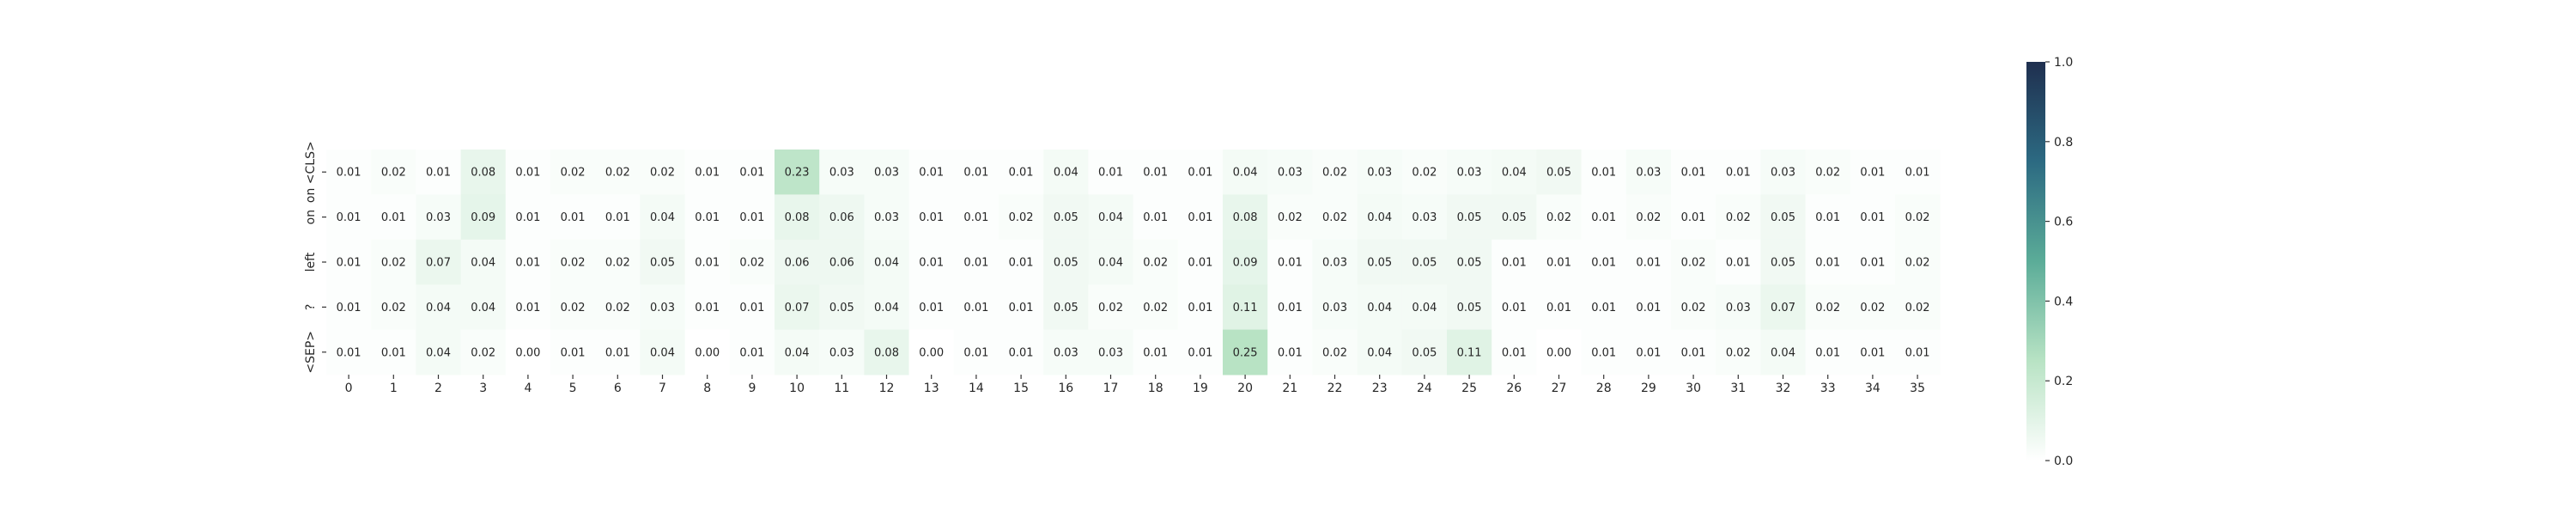 This screenshot has height=519, width=2576. What do you see at coordinates (1783, 308) in the screenshot?
I see `cell-value-label: 0.07` at bounding box center [1783, 308].